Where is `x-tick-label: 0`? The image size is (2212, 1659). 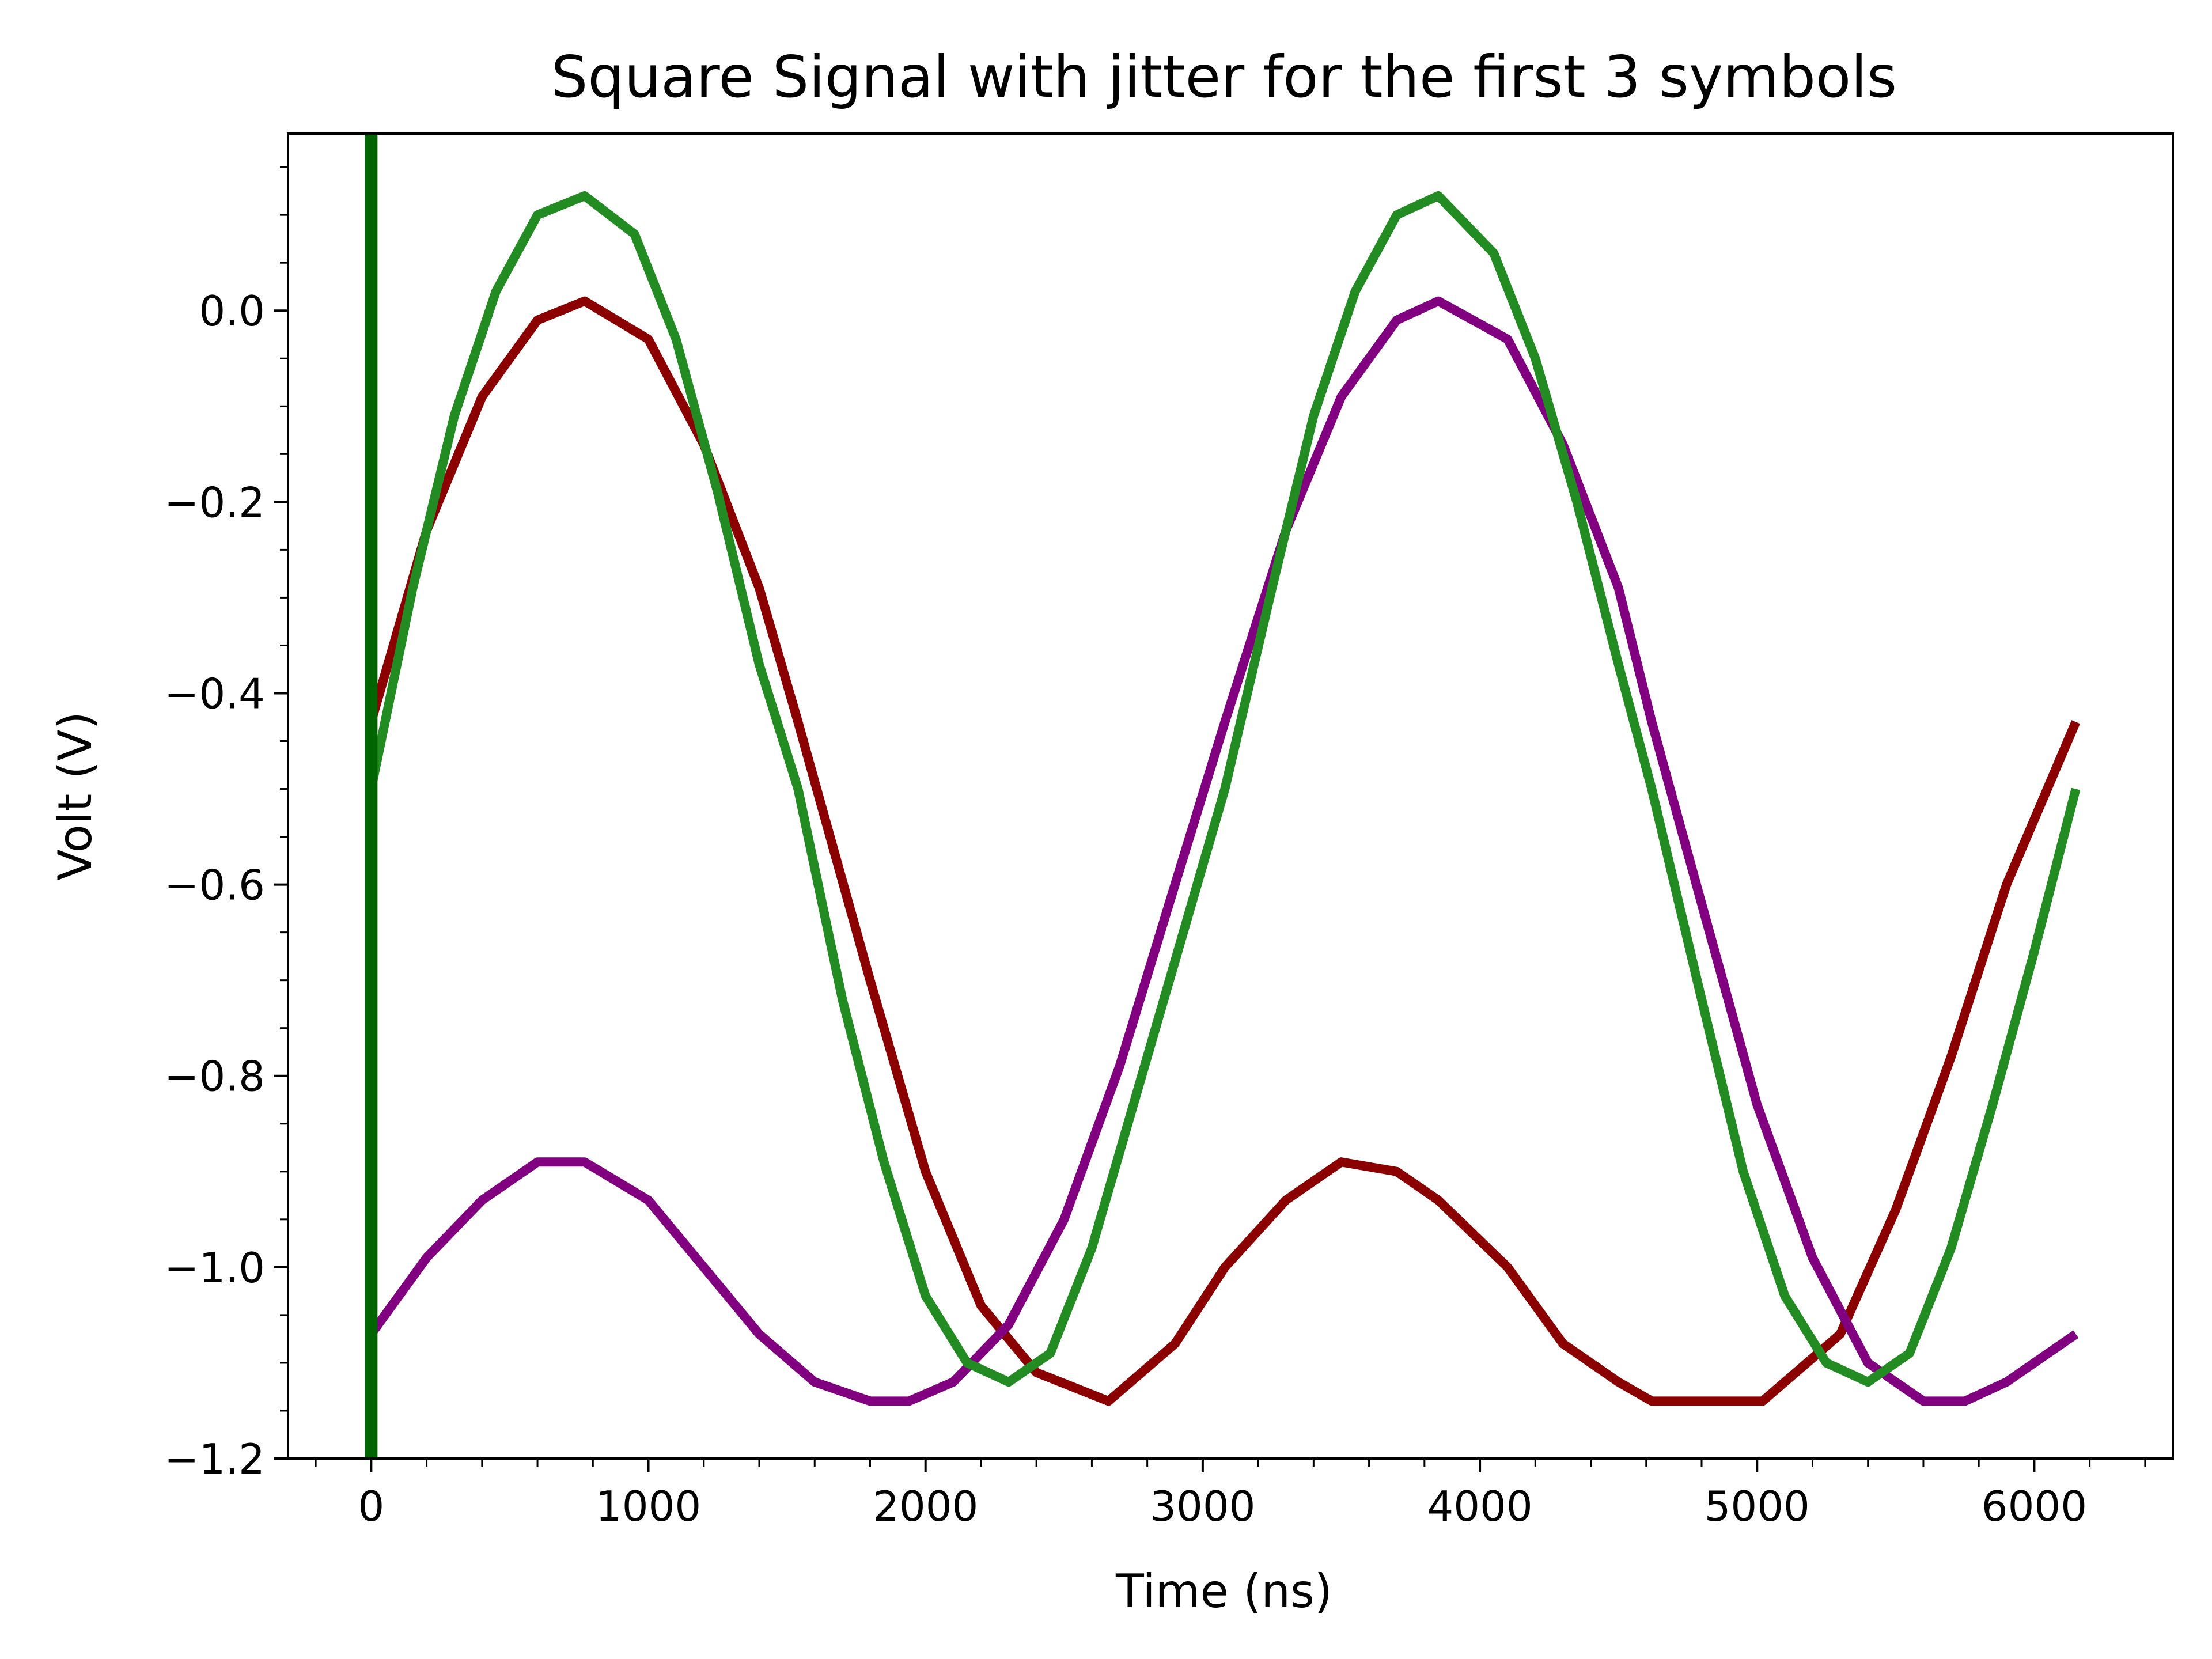
x-tick-label: 0 is located at coordinates (371, 1506).